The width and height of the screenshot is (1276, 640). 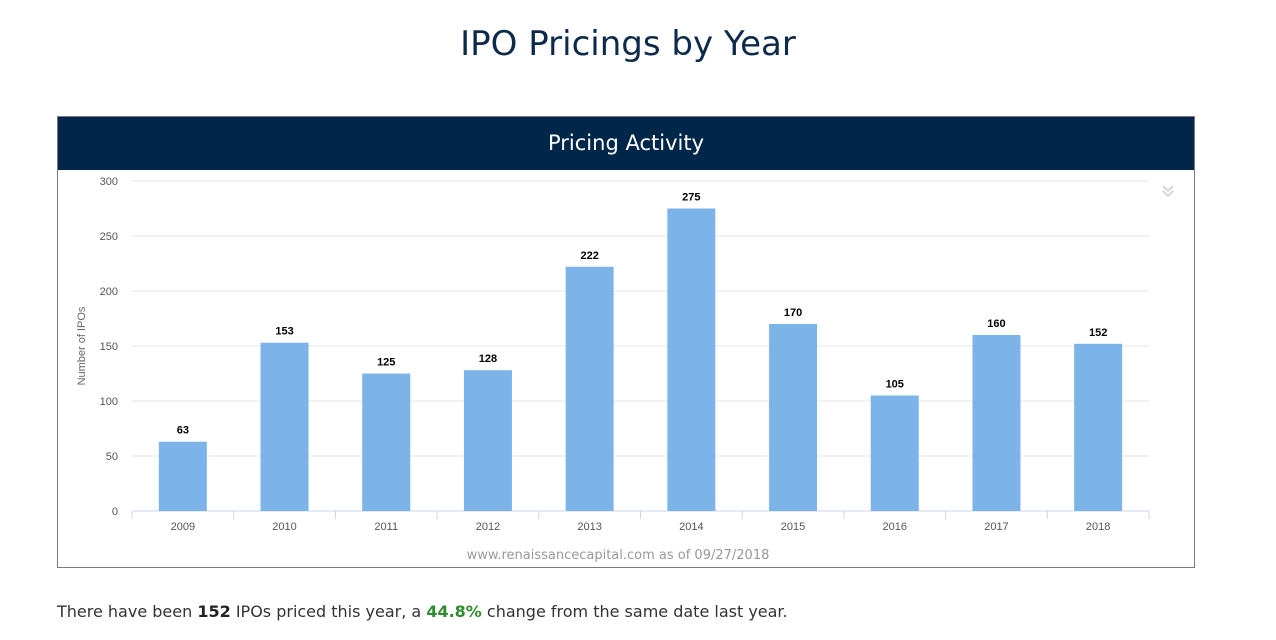 What do you see at coordinates (386, 527) in the screenshot?
I see `x-tick-label: 2011` at bounding box center [386, 527].